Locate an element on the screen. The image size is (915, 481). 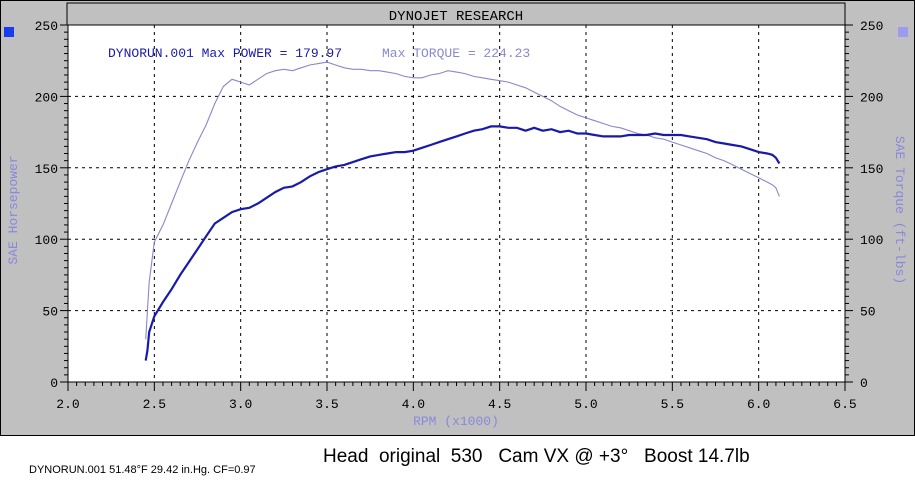
chart-title: DYNOJET RESEARCH is located at coordinates (456, 17).